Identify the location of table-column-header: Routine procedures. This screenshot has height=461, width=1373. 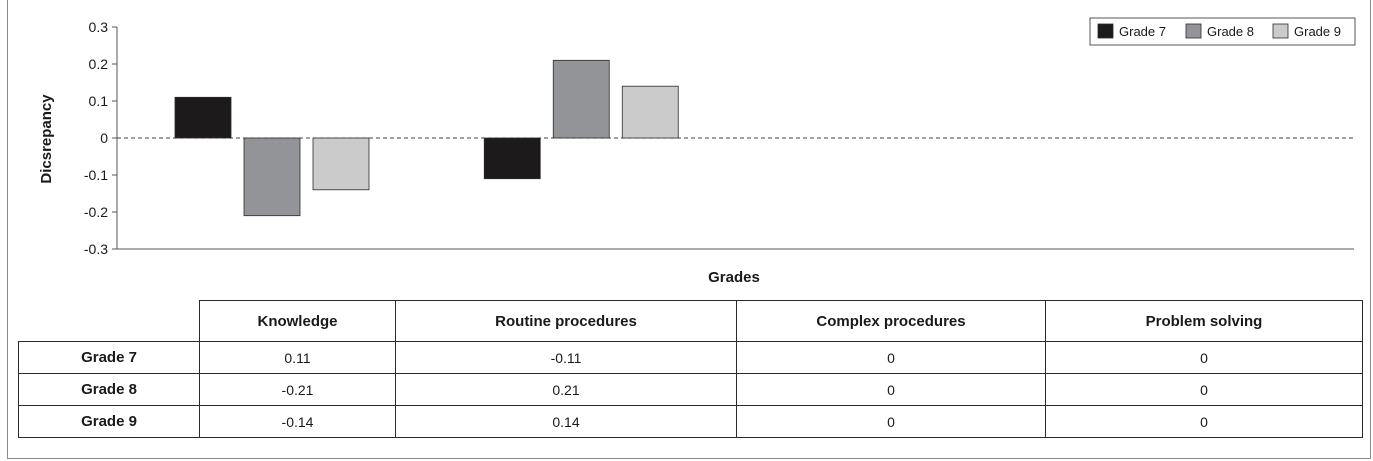
(566, 321).